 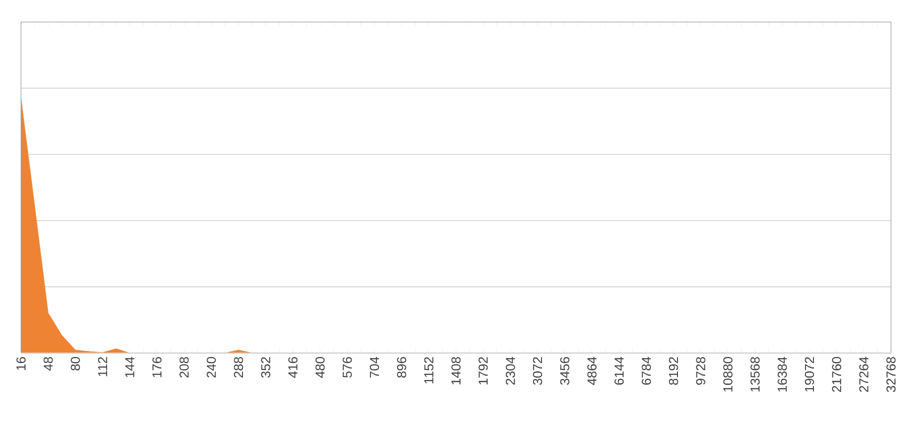 I want to click on x-tick-label: 48, so click(x=48, y=364).